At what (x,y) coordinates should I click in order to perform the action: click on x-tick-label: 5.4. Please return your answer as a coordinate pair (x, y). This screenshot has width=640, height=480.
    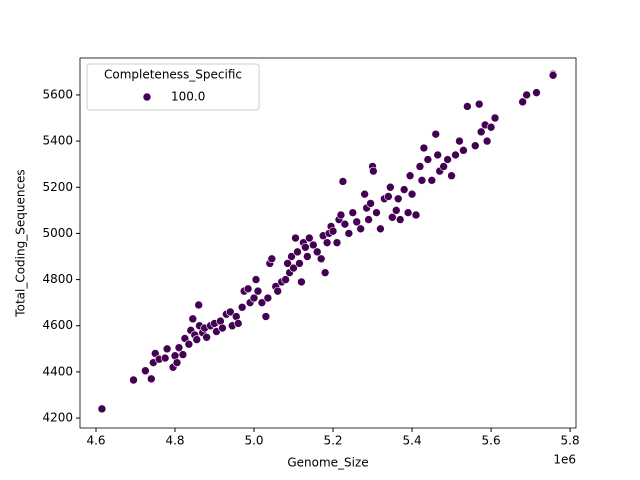
    Looking at the image, I should click on (412, 441).